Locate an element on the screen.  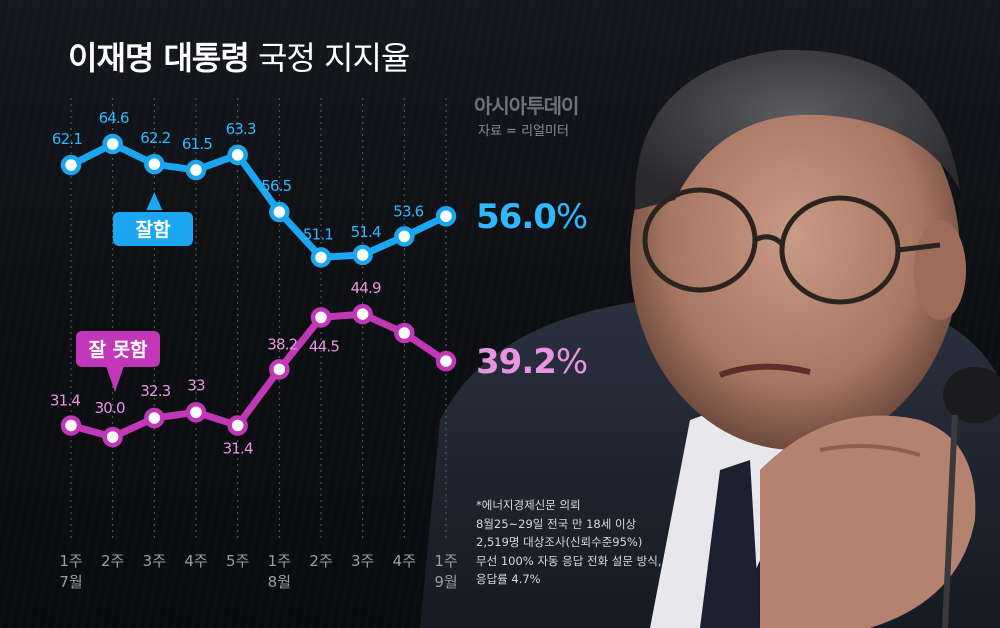
disapprove-line is located at coordinates (258, 375).